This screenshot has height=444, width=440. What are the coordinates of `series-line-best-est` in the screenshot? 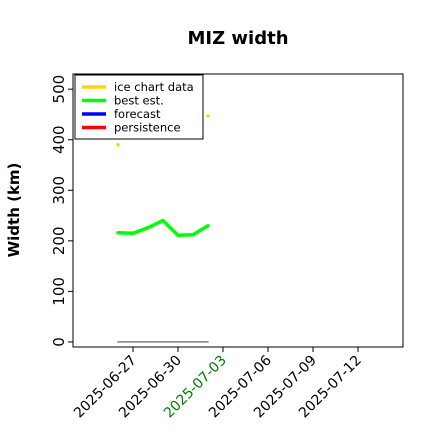 It's located at (163, 228).